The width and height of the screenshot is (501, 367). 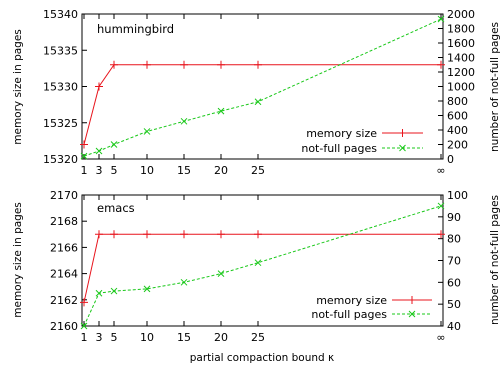 What do you see at coordinates (60, 14) in the screenshot?
I see `y-tick-label-left: 15340` at bounding box center [60, 14].